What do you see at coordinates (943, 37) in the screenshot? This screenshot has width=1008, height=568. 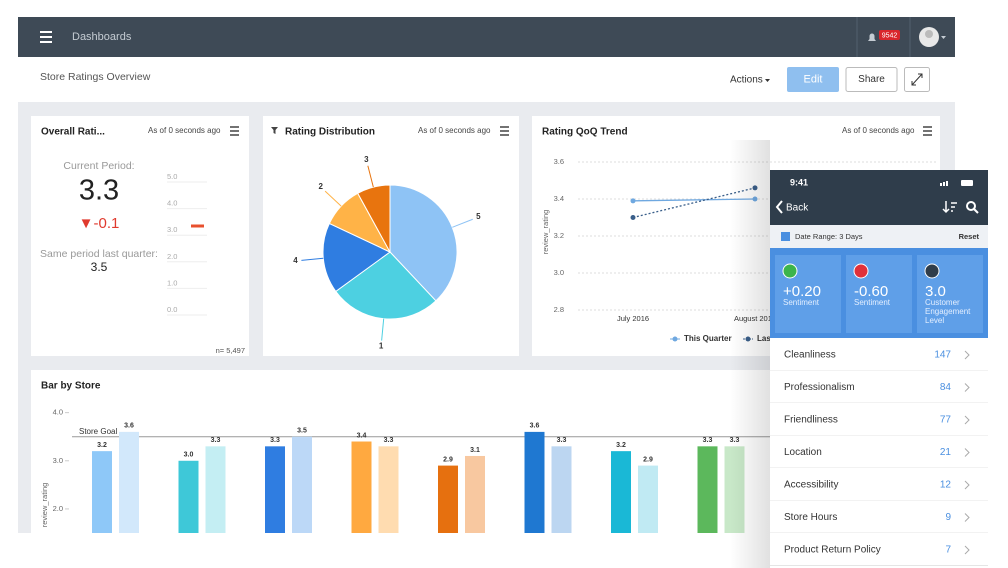 I see `caret` at bounding box center [943, 37].